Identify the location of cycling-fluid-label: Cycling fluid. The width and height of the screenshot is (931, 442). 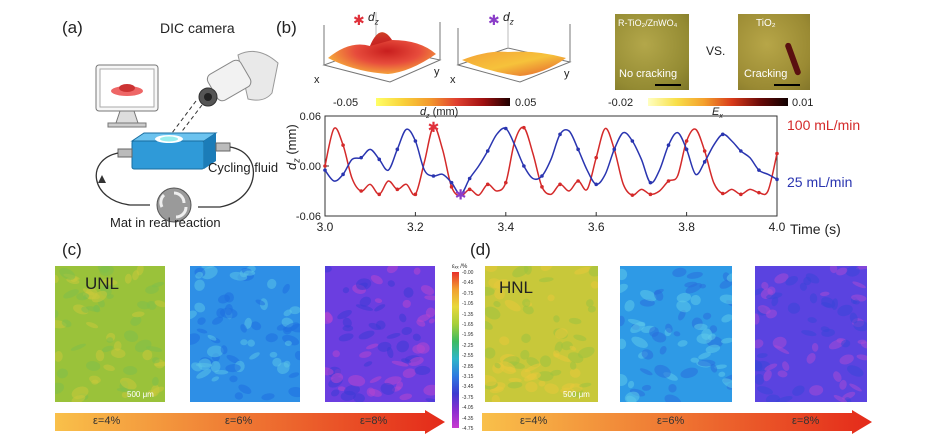
(243, 167).